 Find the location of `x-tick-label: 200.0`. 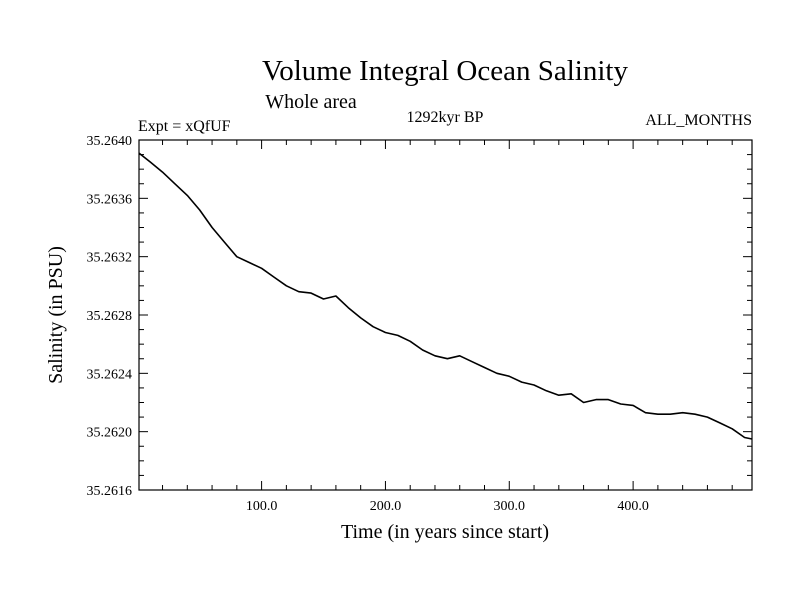

x-tick-label: 200.0 is located at coordinates (386, 506).